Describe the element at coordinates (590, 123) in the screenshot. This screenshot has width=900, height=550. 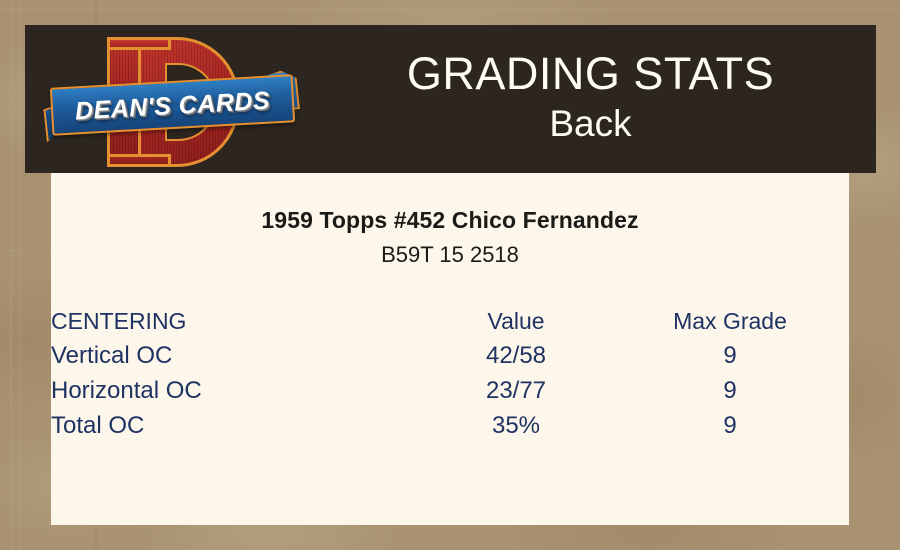
I see `page-subtitle: Back` at that location.